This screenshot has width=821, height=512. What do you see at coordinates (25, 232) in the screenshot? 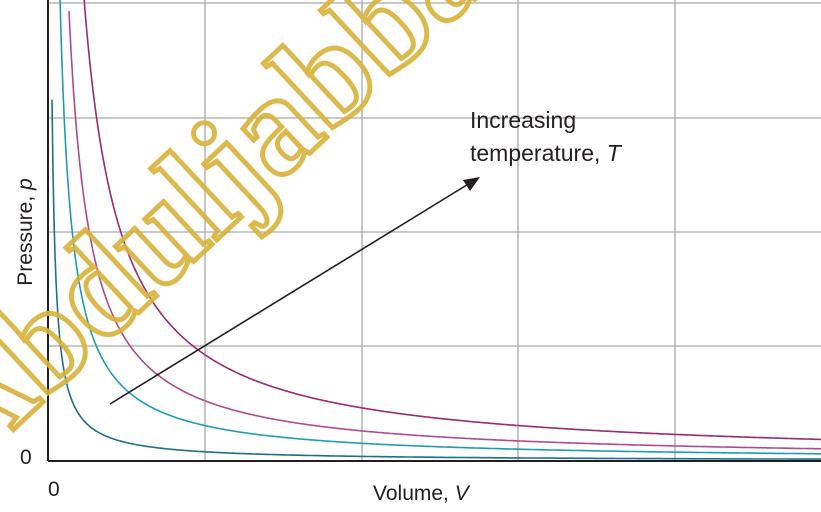
I see `y-axis-label: Pressure, p` at bounding box center [25, 232].